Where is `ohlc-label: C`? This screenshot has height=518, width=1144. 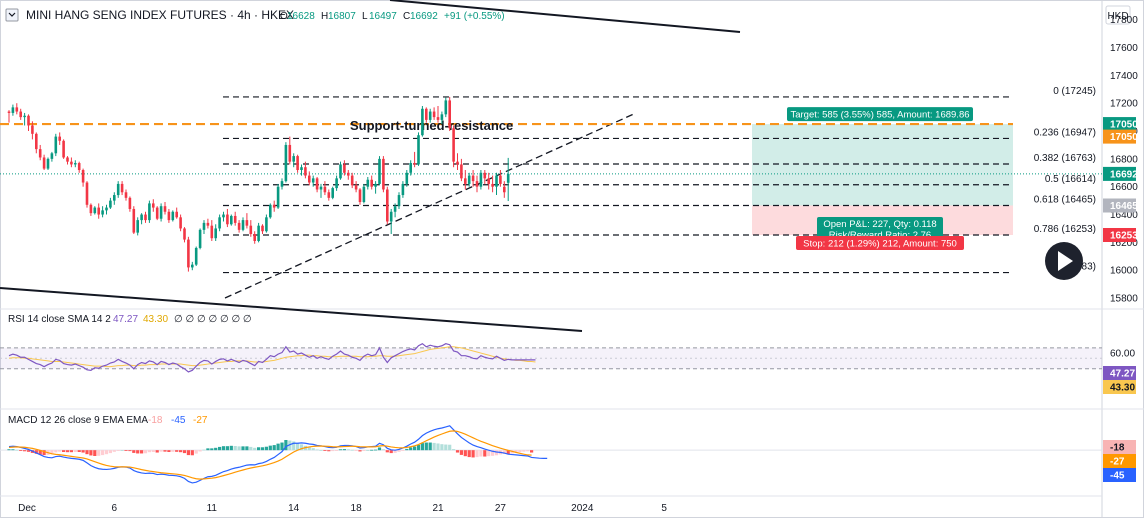 ohlc-label: C is located at coordinates (406, 16).